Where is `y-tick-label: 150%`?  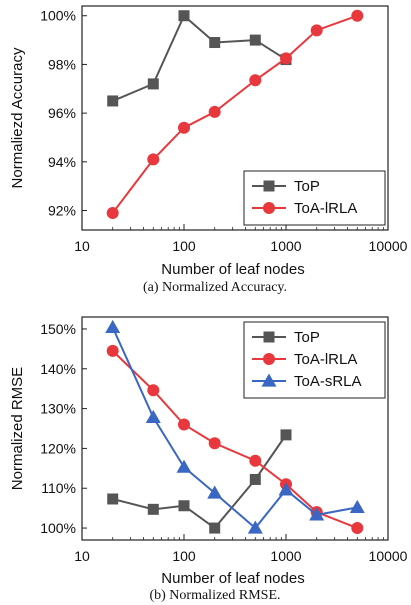 y-tick-label: 150% is located at coordinates (58, 329).